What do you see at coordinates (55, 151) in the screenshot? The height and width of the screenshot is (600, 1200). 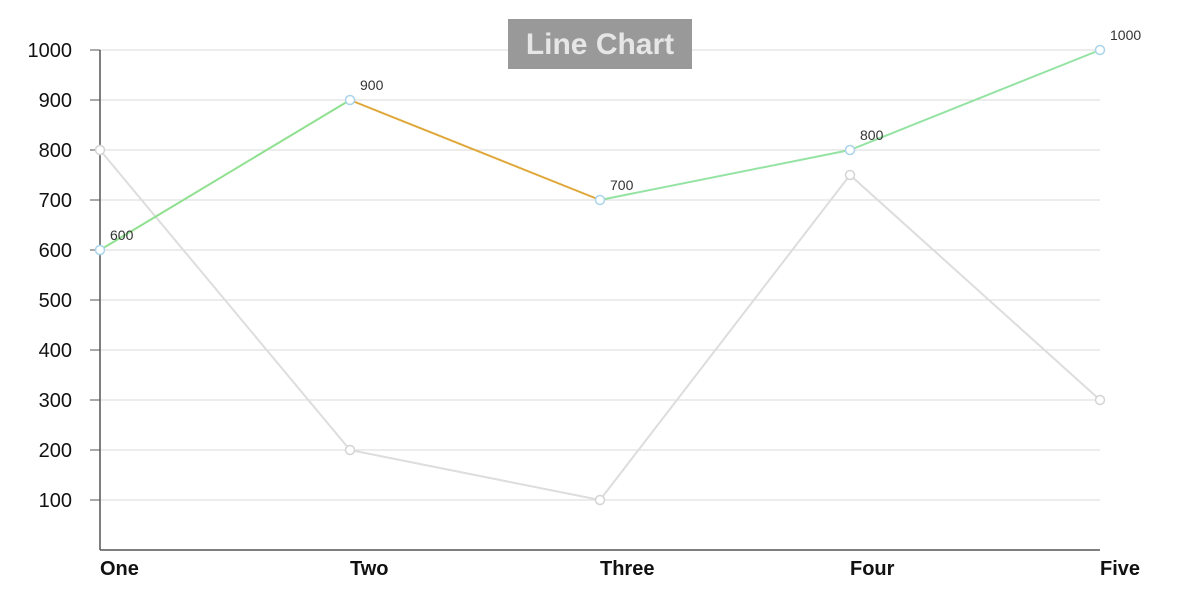 I see `y-tick-label: 800` at bounding box center [55, 151].